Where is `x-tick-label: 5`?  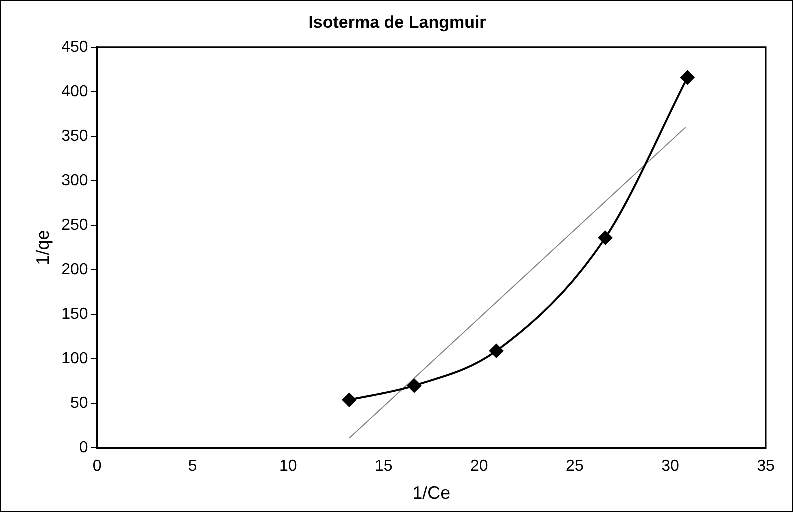 x-tick-label: 5 is located at coordinates (193, 467).